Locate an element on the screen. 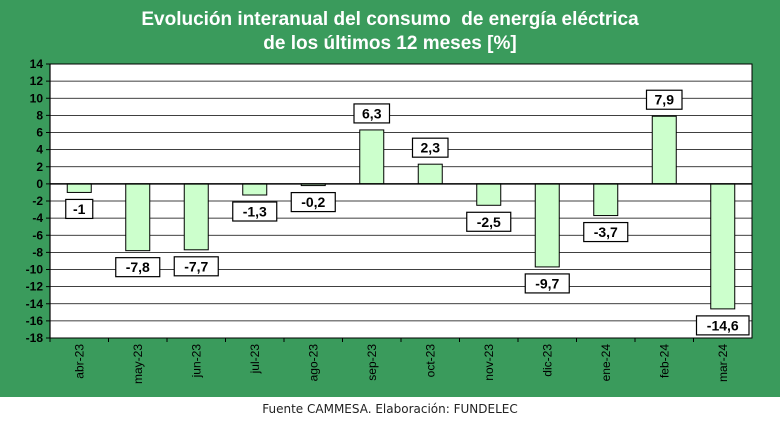 The width and height of the screenshot is (780, 424). x-tick-label: jul-23 is located at coordinates (255, 359).